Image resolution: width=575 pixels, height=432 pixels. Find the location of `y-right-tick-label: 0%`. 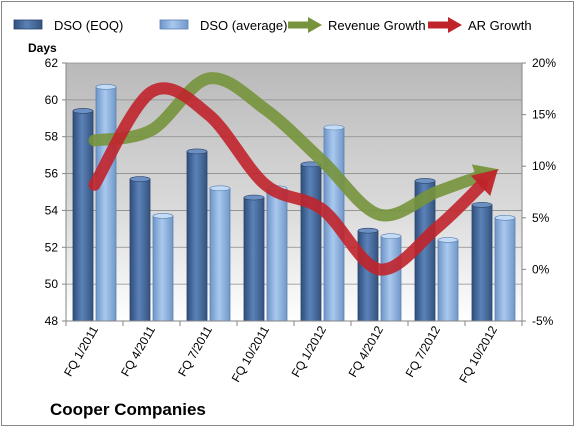

y-right-tick-label: 0% is located at coordinates (541, 269).